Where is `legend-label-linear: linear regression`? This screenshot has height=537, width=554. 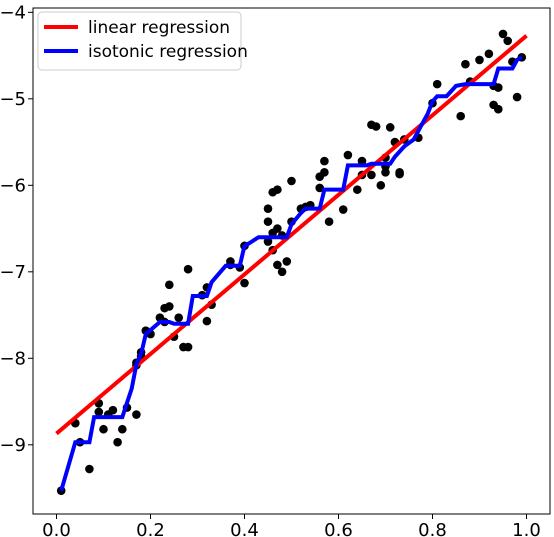
legend-label-linear: linear regression is located at coordinates (159, 28).